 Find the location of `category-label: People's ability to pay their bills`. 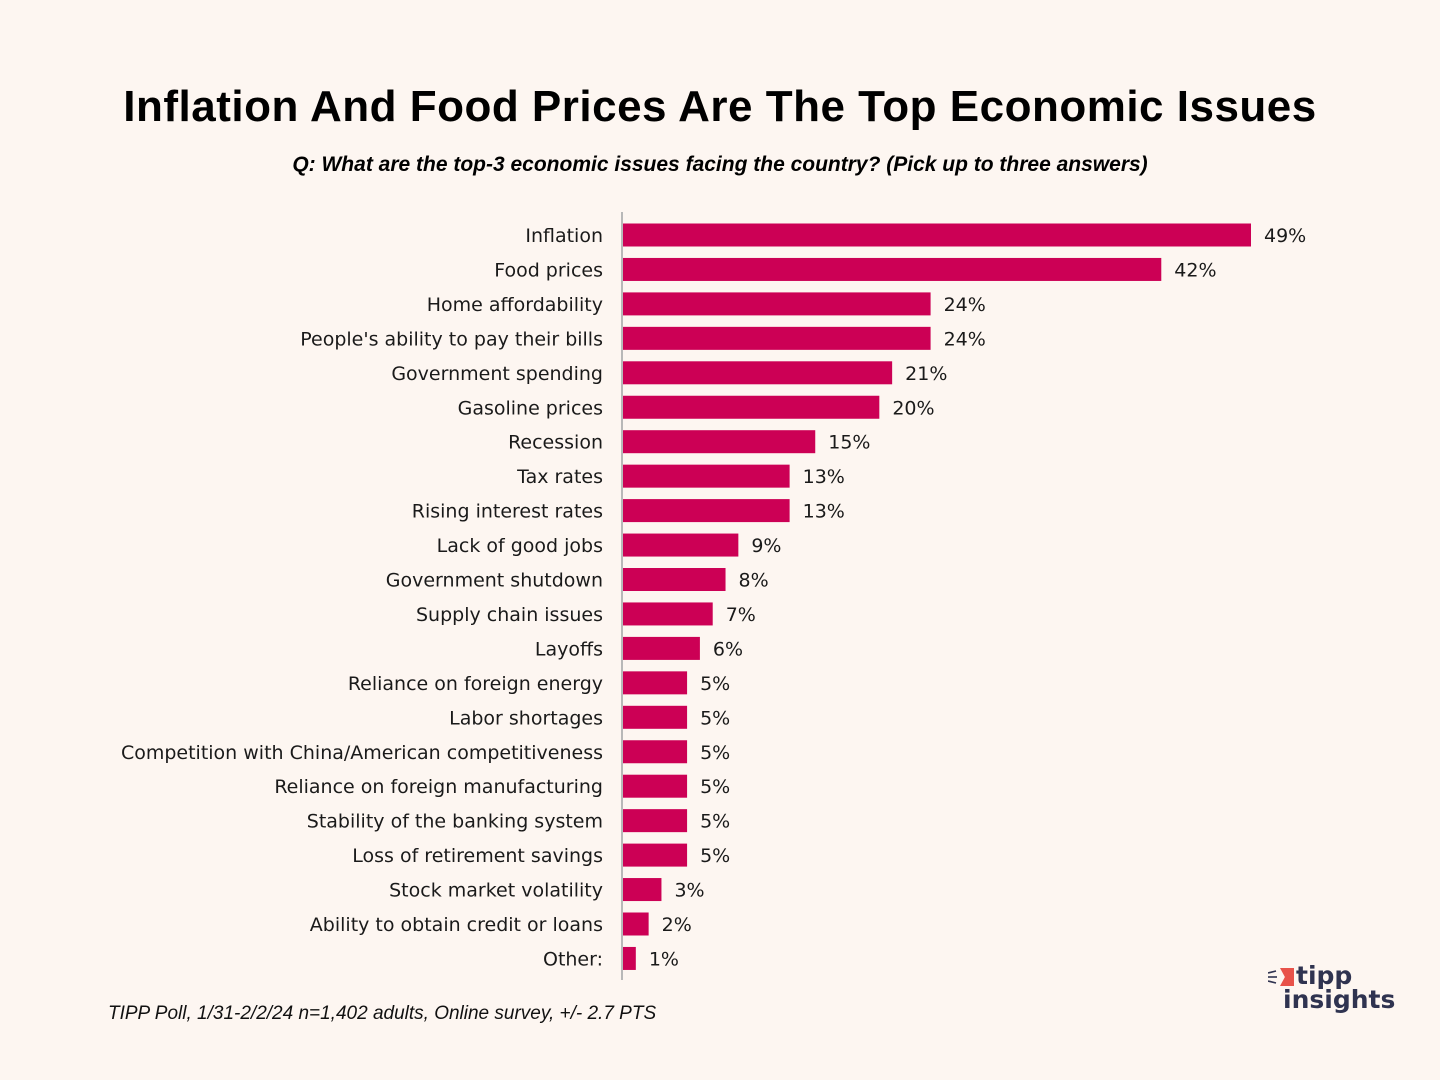

category-label: People's ability to pay their bills is located at coordinates (451, 339).